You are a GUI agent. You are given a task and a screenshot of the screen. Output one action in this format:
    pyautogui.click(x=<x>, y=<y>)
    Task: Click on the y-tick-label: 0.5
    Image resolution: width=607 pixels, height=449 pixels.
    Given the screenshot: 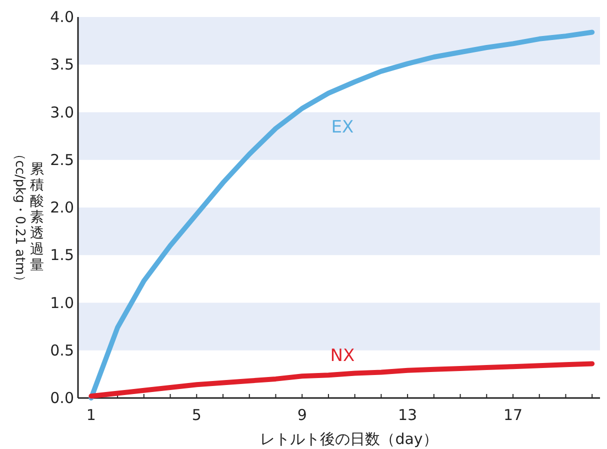 What is the action you would take?
    pyautogui.click(x=62, y=350)
    